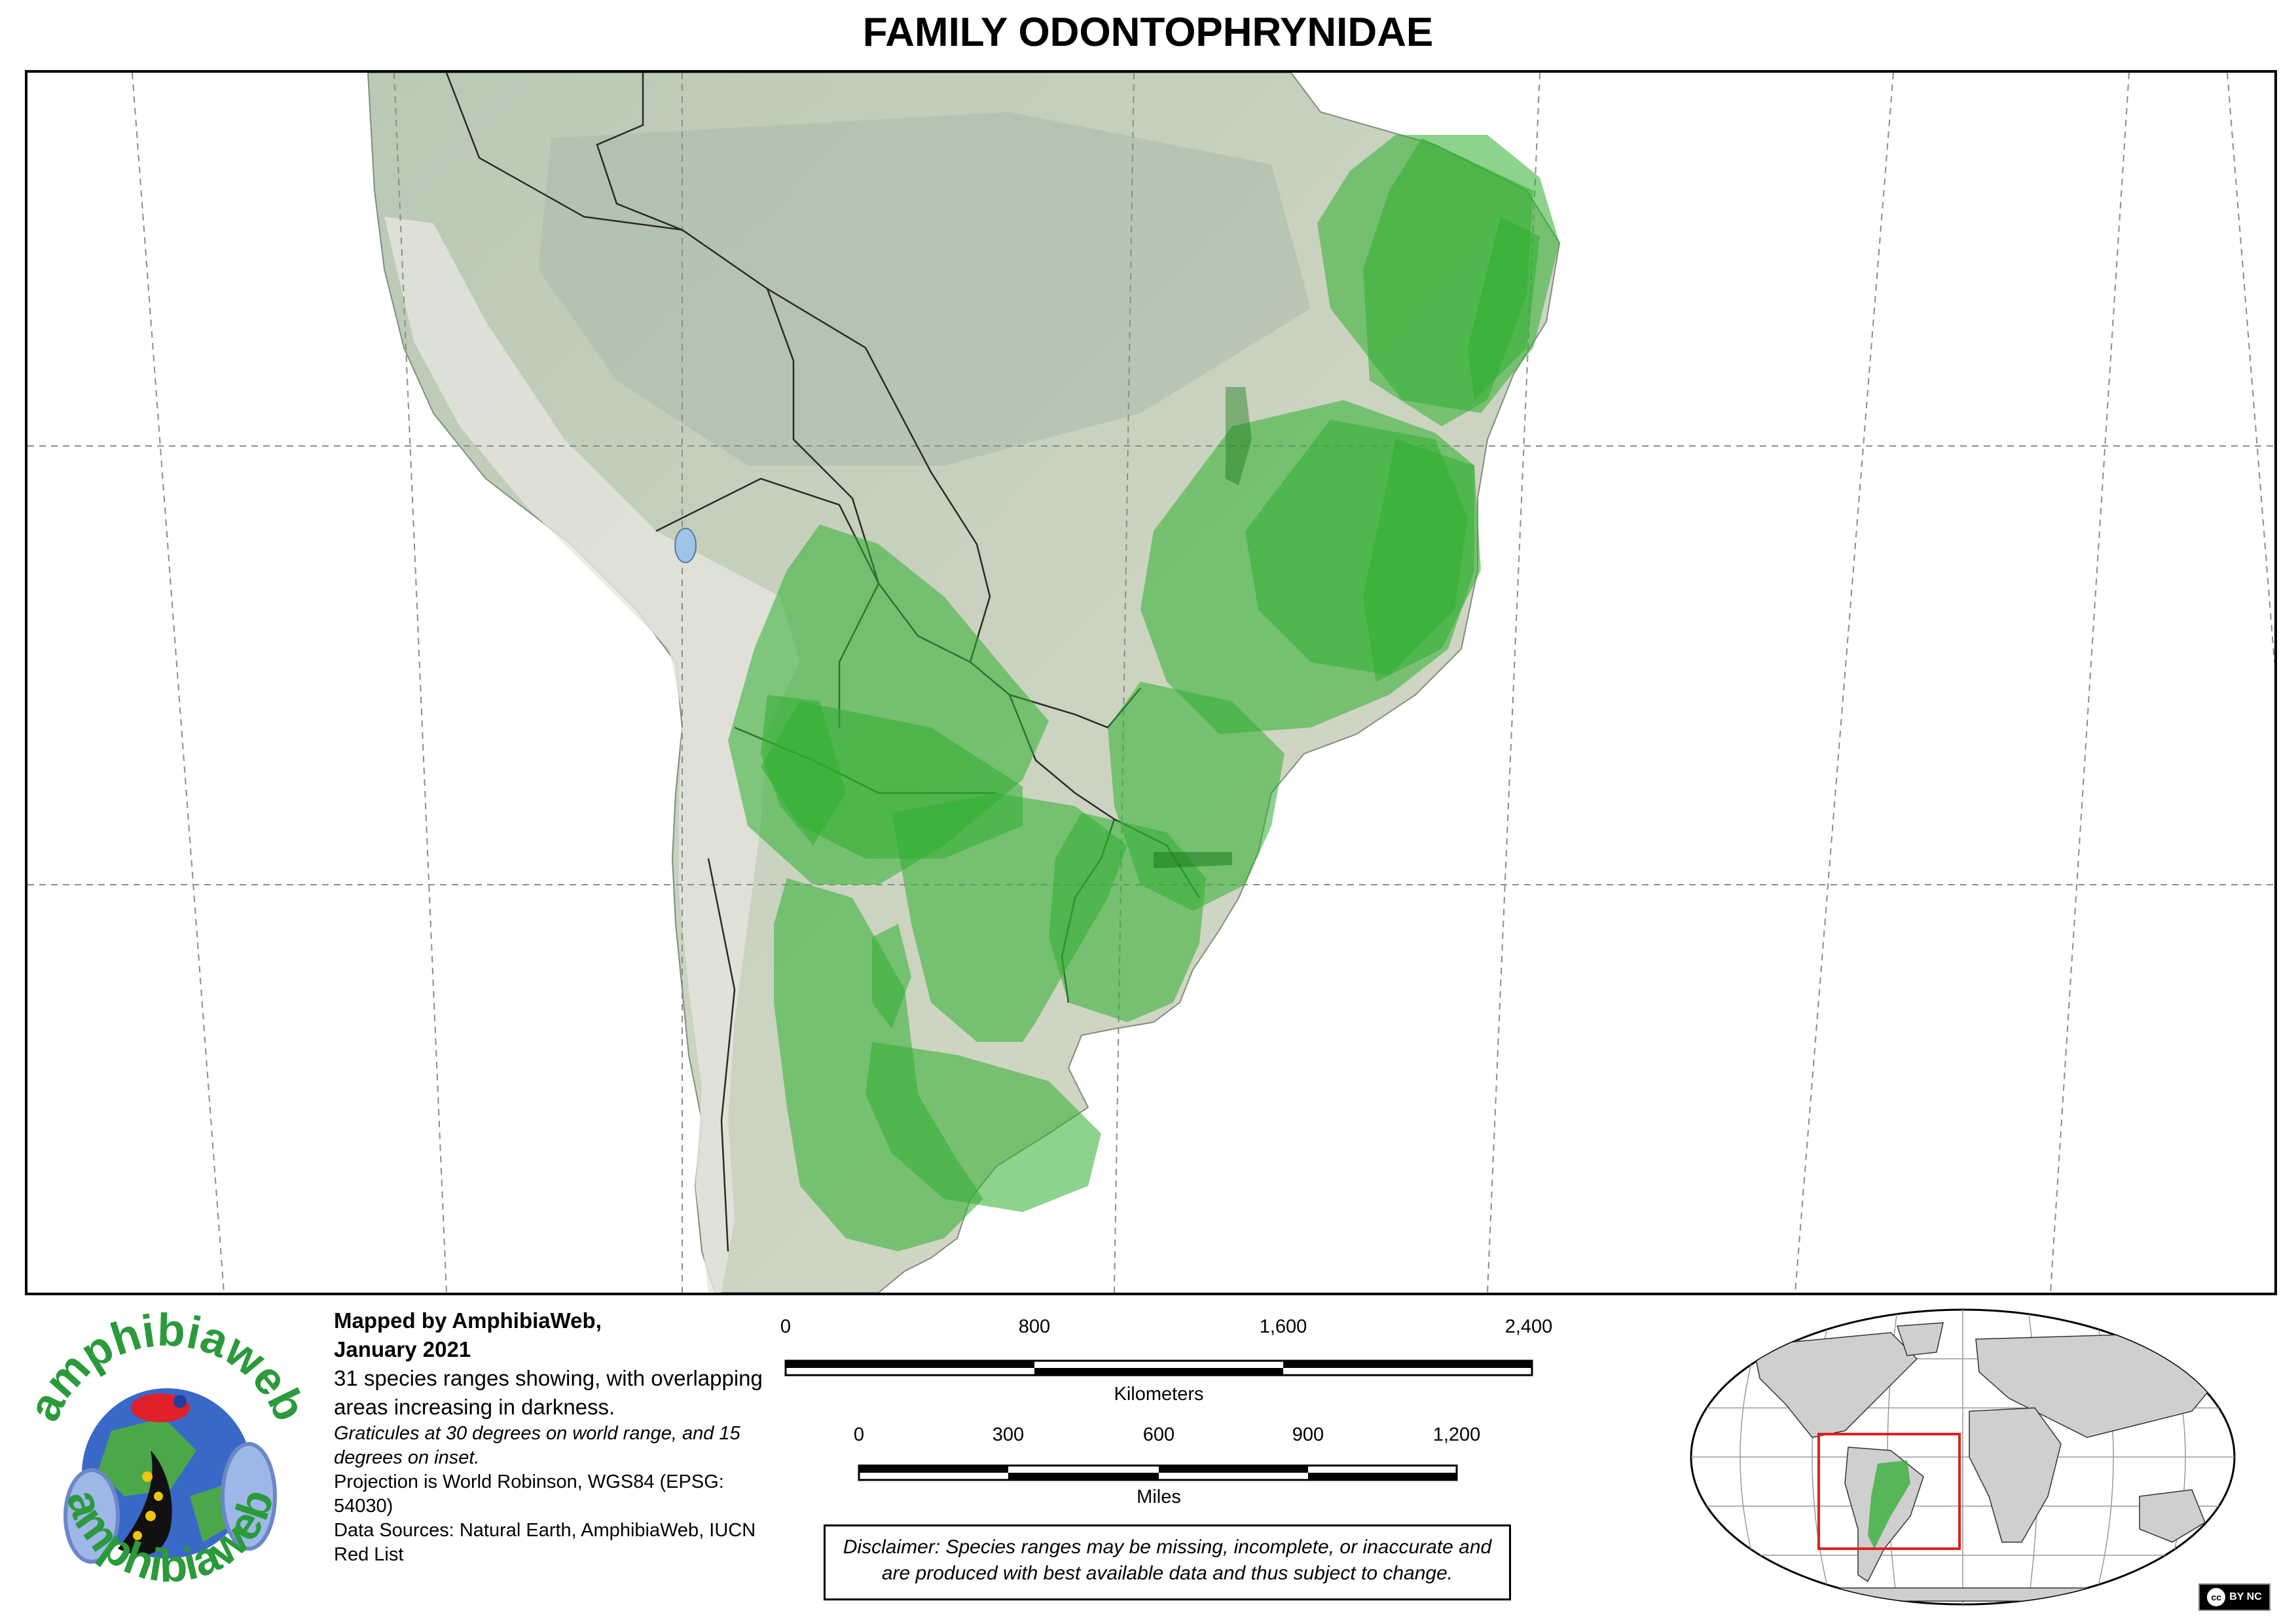 The image size is (2296, 1624). What do you see at coordinates (592, 755) in the screenshot?
I see `andes-band` at bounding box center [592, 755].